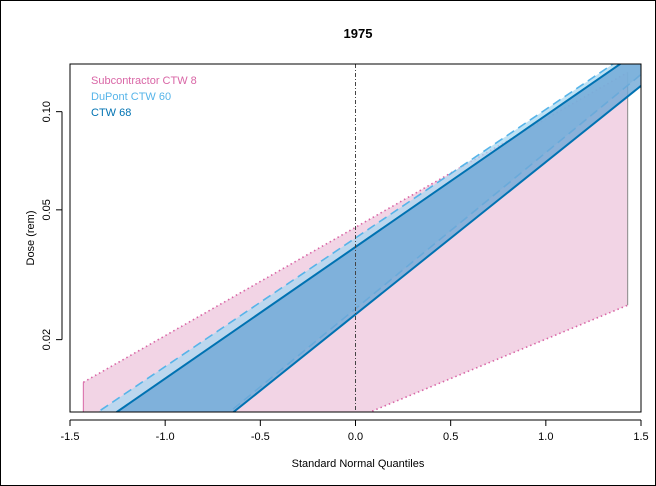 This screenshot has height=486, width=656. I want to click on y-tick-label: 0.10, so click(47, 111).